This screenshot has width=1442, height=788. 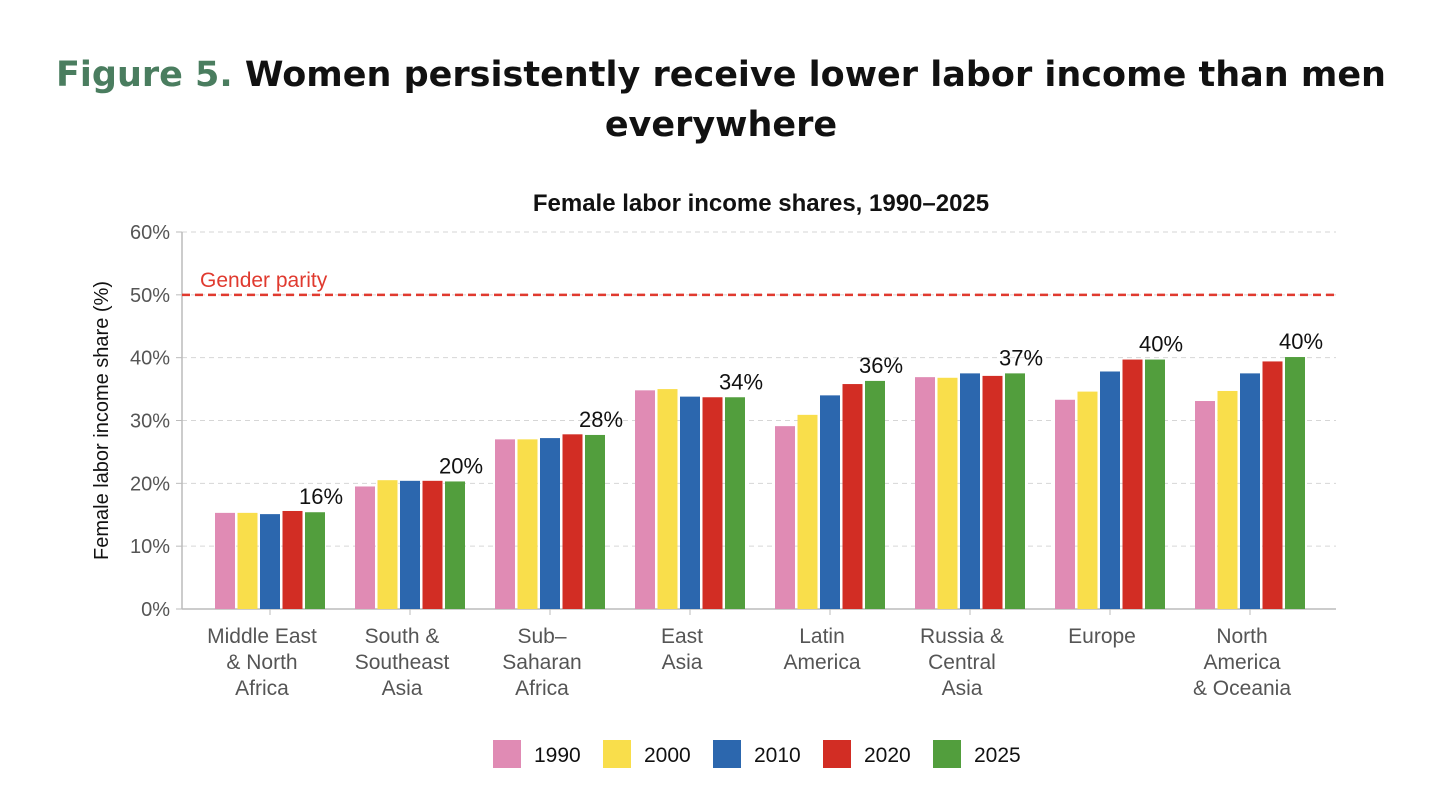 I want to click on legend-swatch-2000, so click(x=617, y=754).